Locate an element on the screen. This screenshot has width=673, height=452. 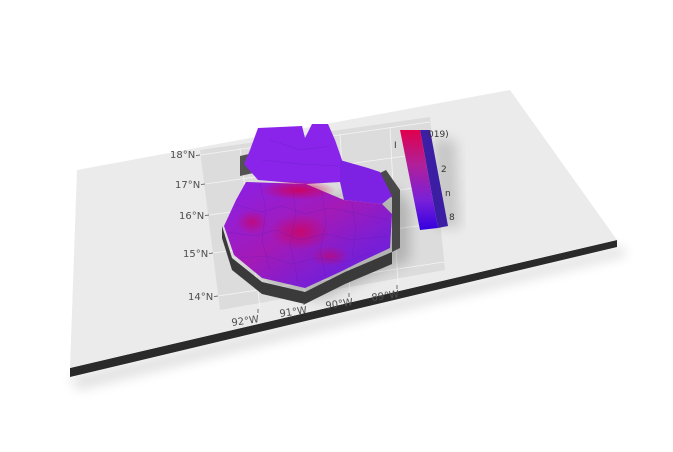
lat-axis: 18°N 17°N 16°N 15°N 14°N is located at coordinates (194, 226).